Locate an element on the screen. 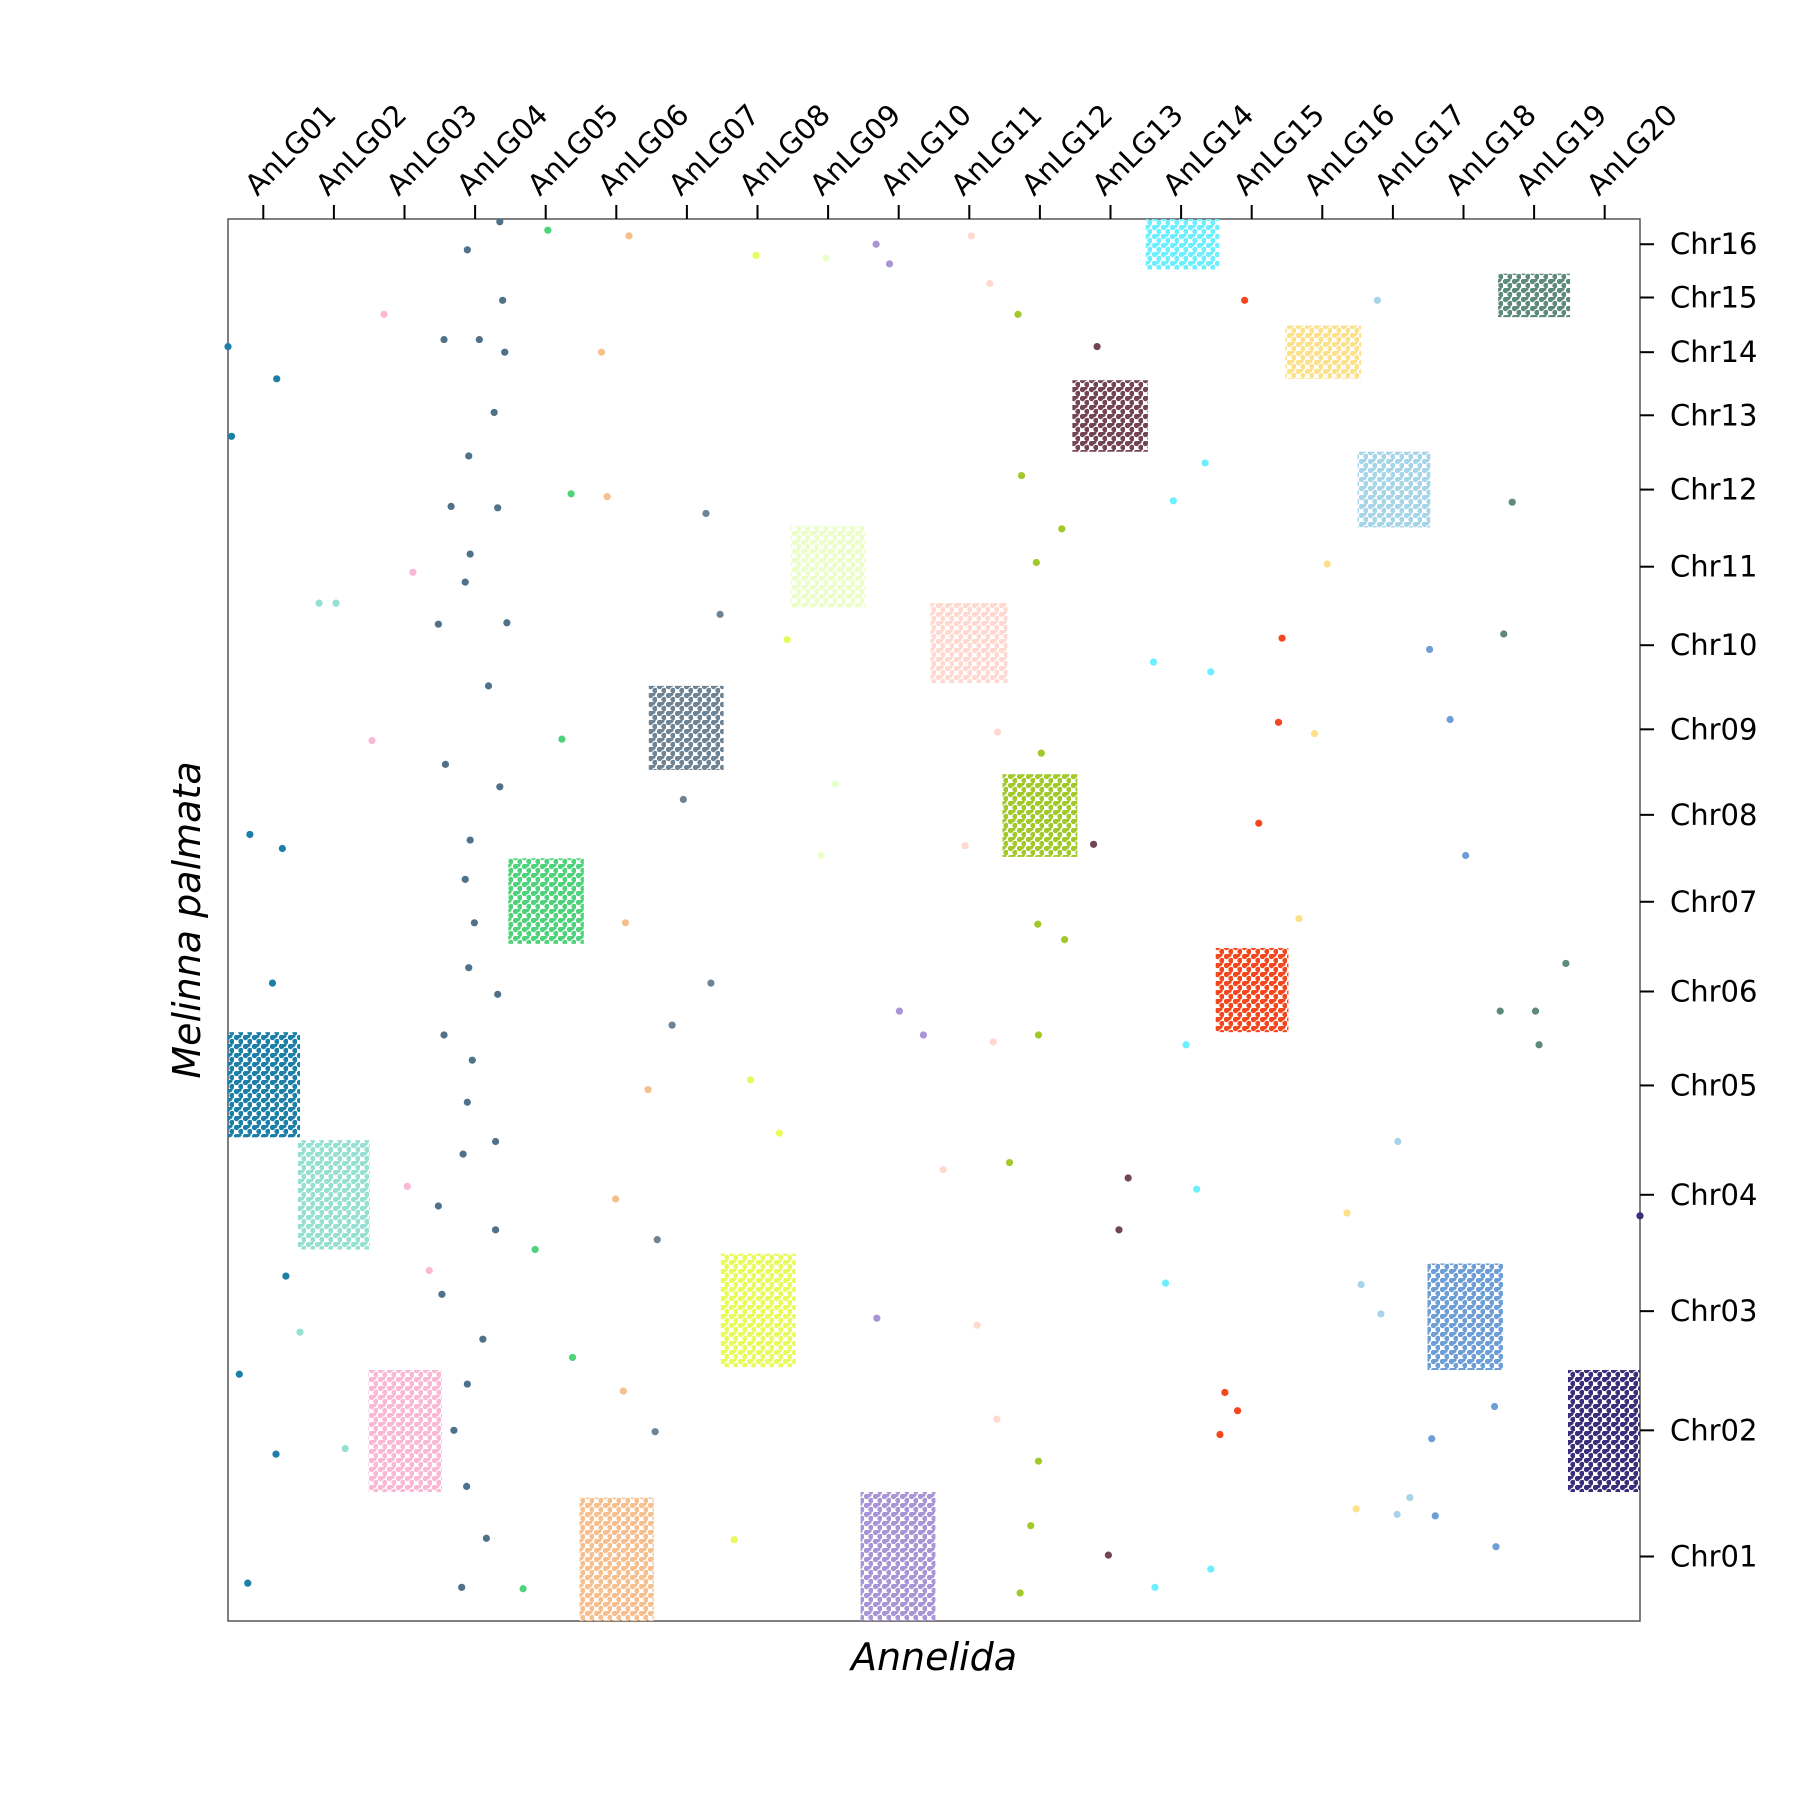 The height and width of the screenshot is (1800, 1800). y-tick-label: Chr12 is located at coordinates (1713, 490).